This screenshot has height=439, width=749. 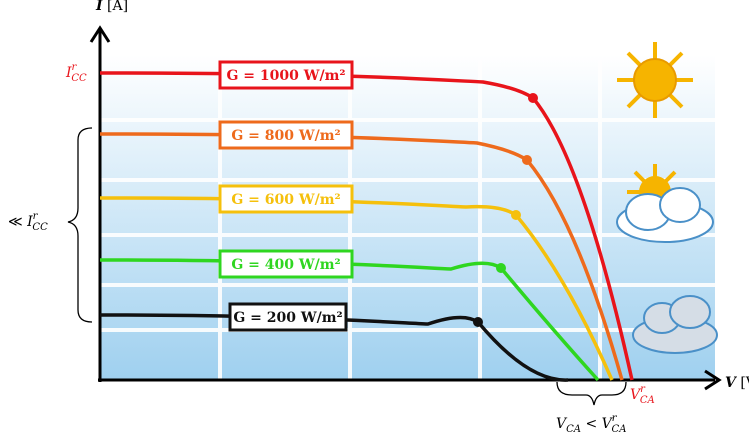 I want to click on voc-ref-label: Vr CA, so click(x=642, y=395).